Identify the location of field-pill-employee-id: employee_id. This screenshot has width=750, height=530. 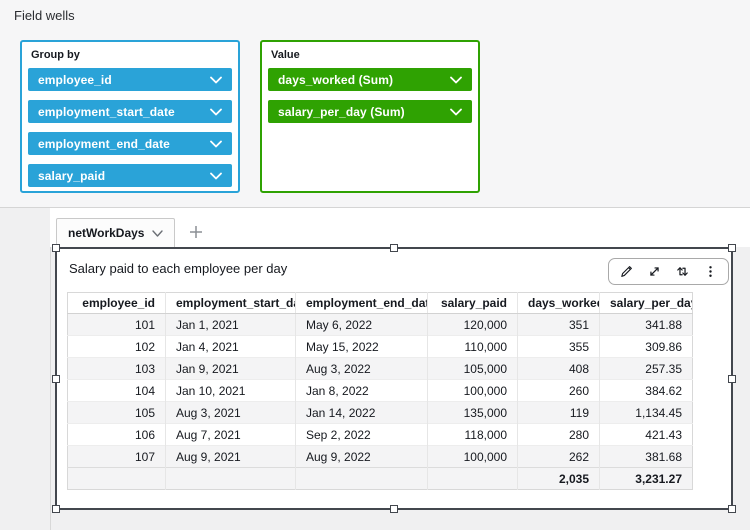
(130, 79).